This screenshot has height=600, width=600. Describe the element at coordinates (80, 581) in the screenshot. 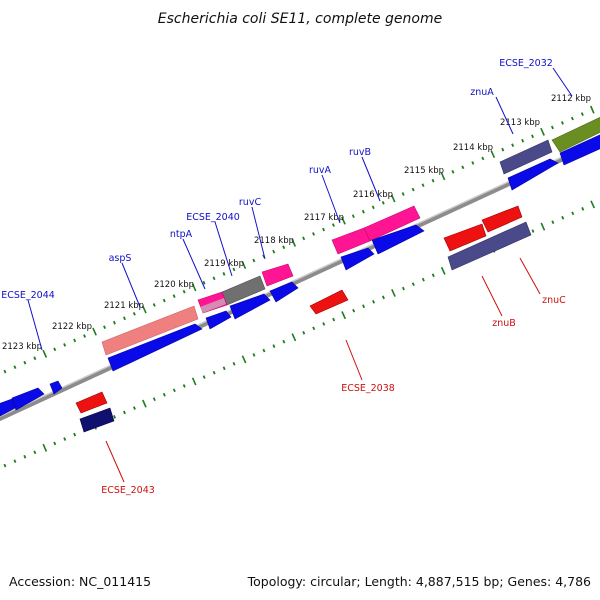

I see `accession-text: Accession: NC_011415` at that location.